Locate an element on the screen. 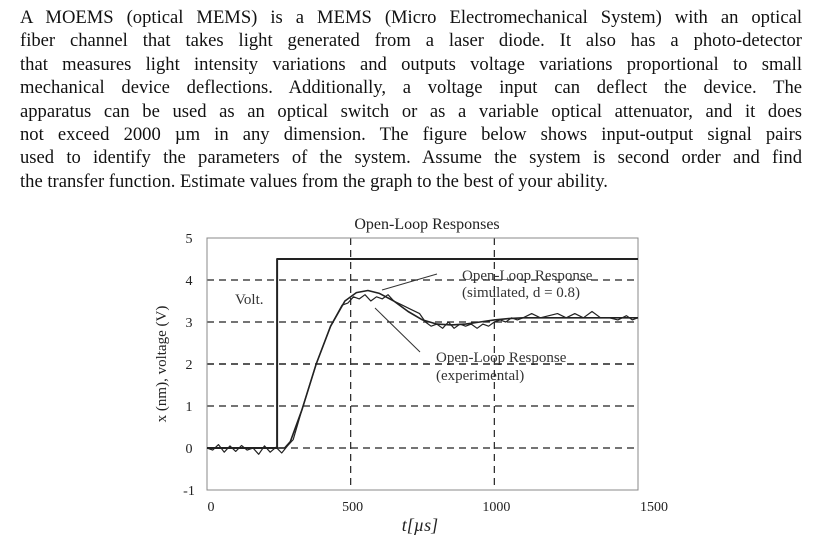 Image resolution: width=826 pixels, height=543 pixels. leader-line-experimental is located at coordinates (397, 330).